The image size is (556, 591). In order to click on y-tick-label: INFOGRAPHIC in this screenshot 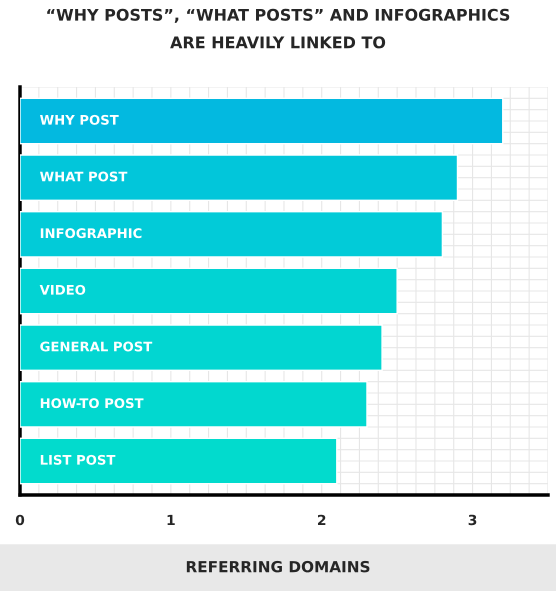, I will do `click(91, 233)`.